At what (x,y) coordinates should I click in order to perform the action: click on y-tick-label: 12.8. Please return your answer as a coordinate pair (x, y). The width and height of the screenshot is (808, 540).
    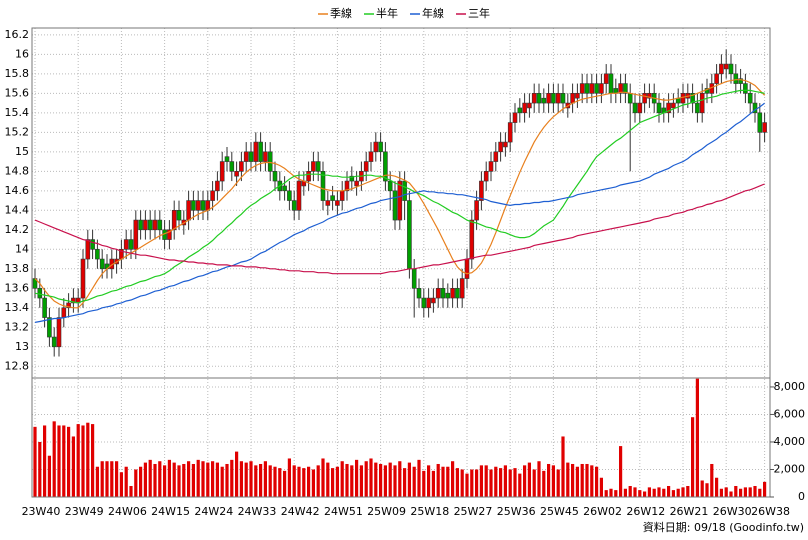
    Looking at the image, I should click on (17, 365).